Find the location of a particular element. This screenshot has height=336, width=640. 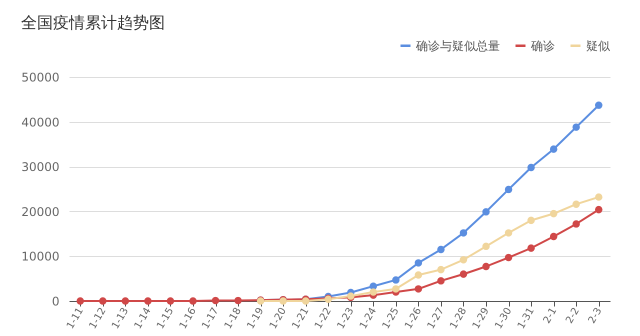

legend-label: 疑似 is located at coordinates (598, 45).